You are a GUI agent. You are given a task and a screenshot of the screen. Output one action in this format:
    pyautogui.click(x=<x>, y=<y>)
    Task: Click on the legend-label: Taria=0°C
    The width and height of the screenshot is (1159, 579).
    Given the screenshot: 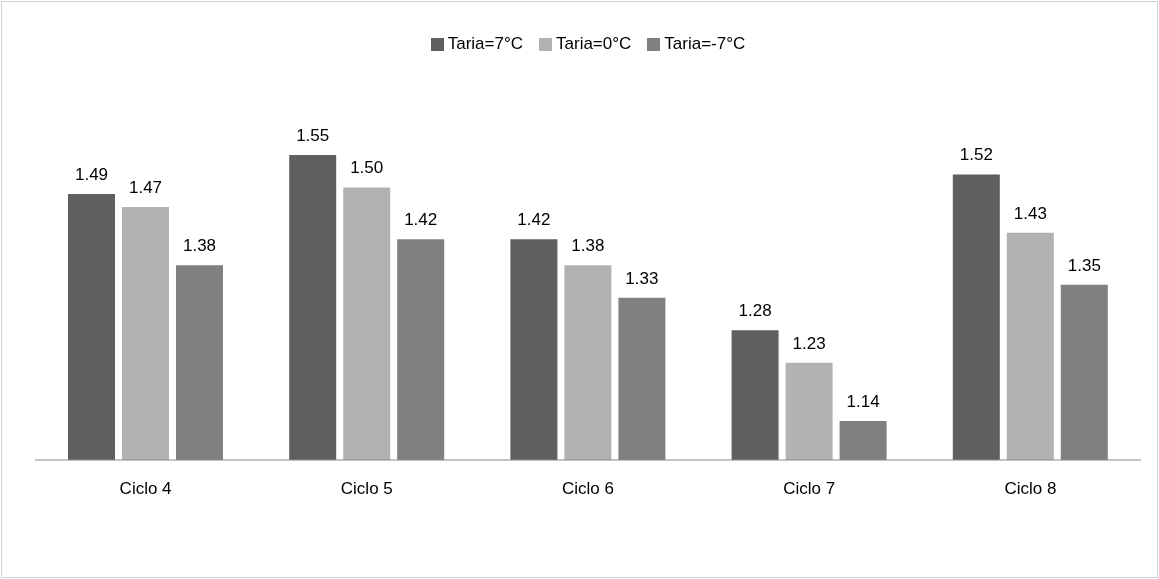 What is the action you would take?
    pyautogui.click(x=593, y=44)
    